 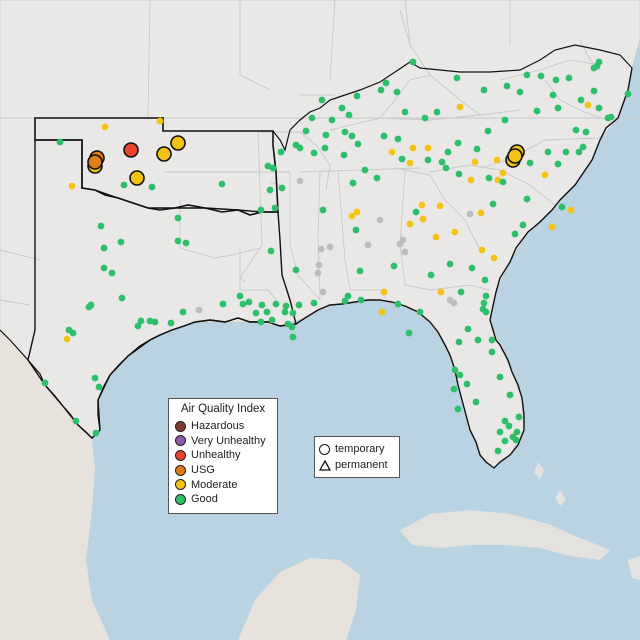 I want to click on aqi-legend-label: Hazardous, so click(x=218, y=426).